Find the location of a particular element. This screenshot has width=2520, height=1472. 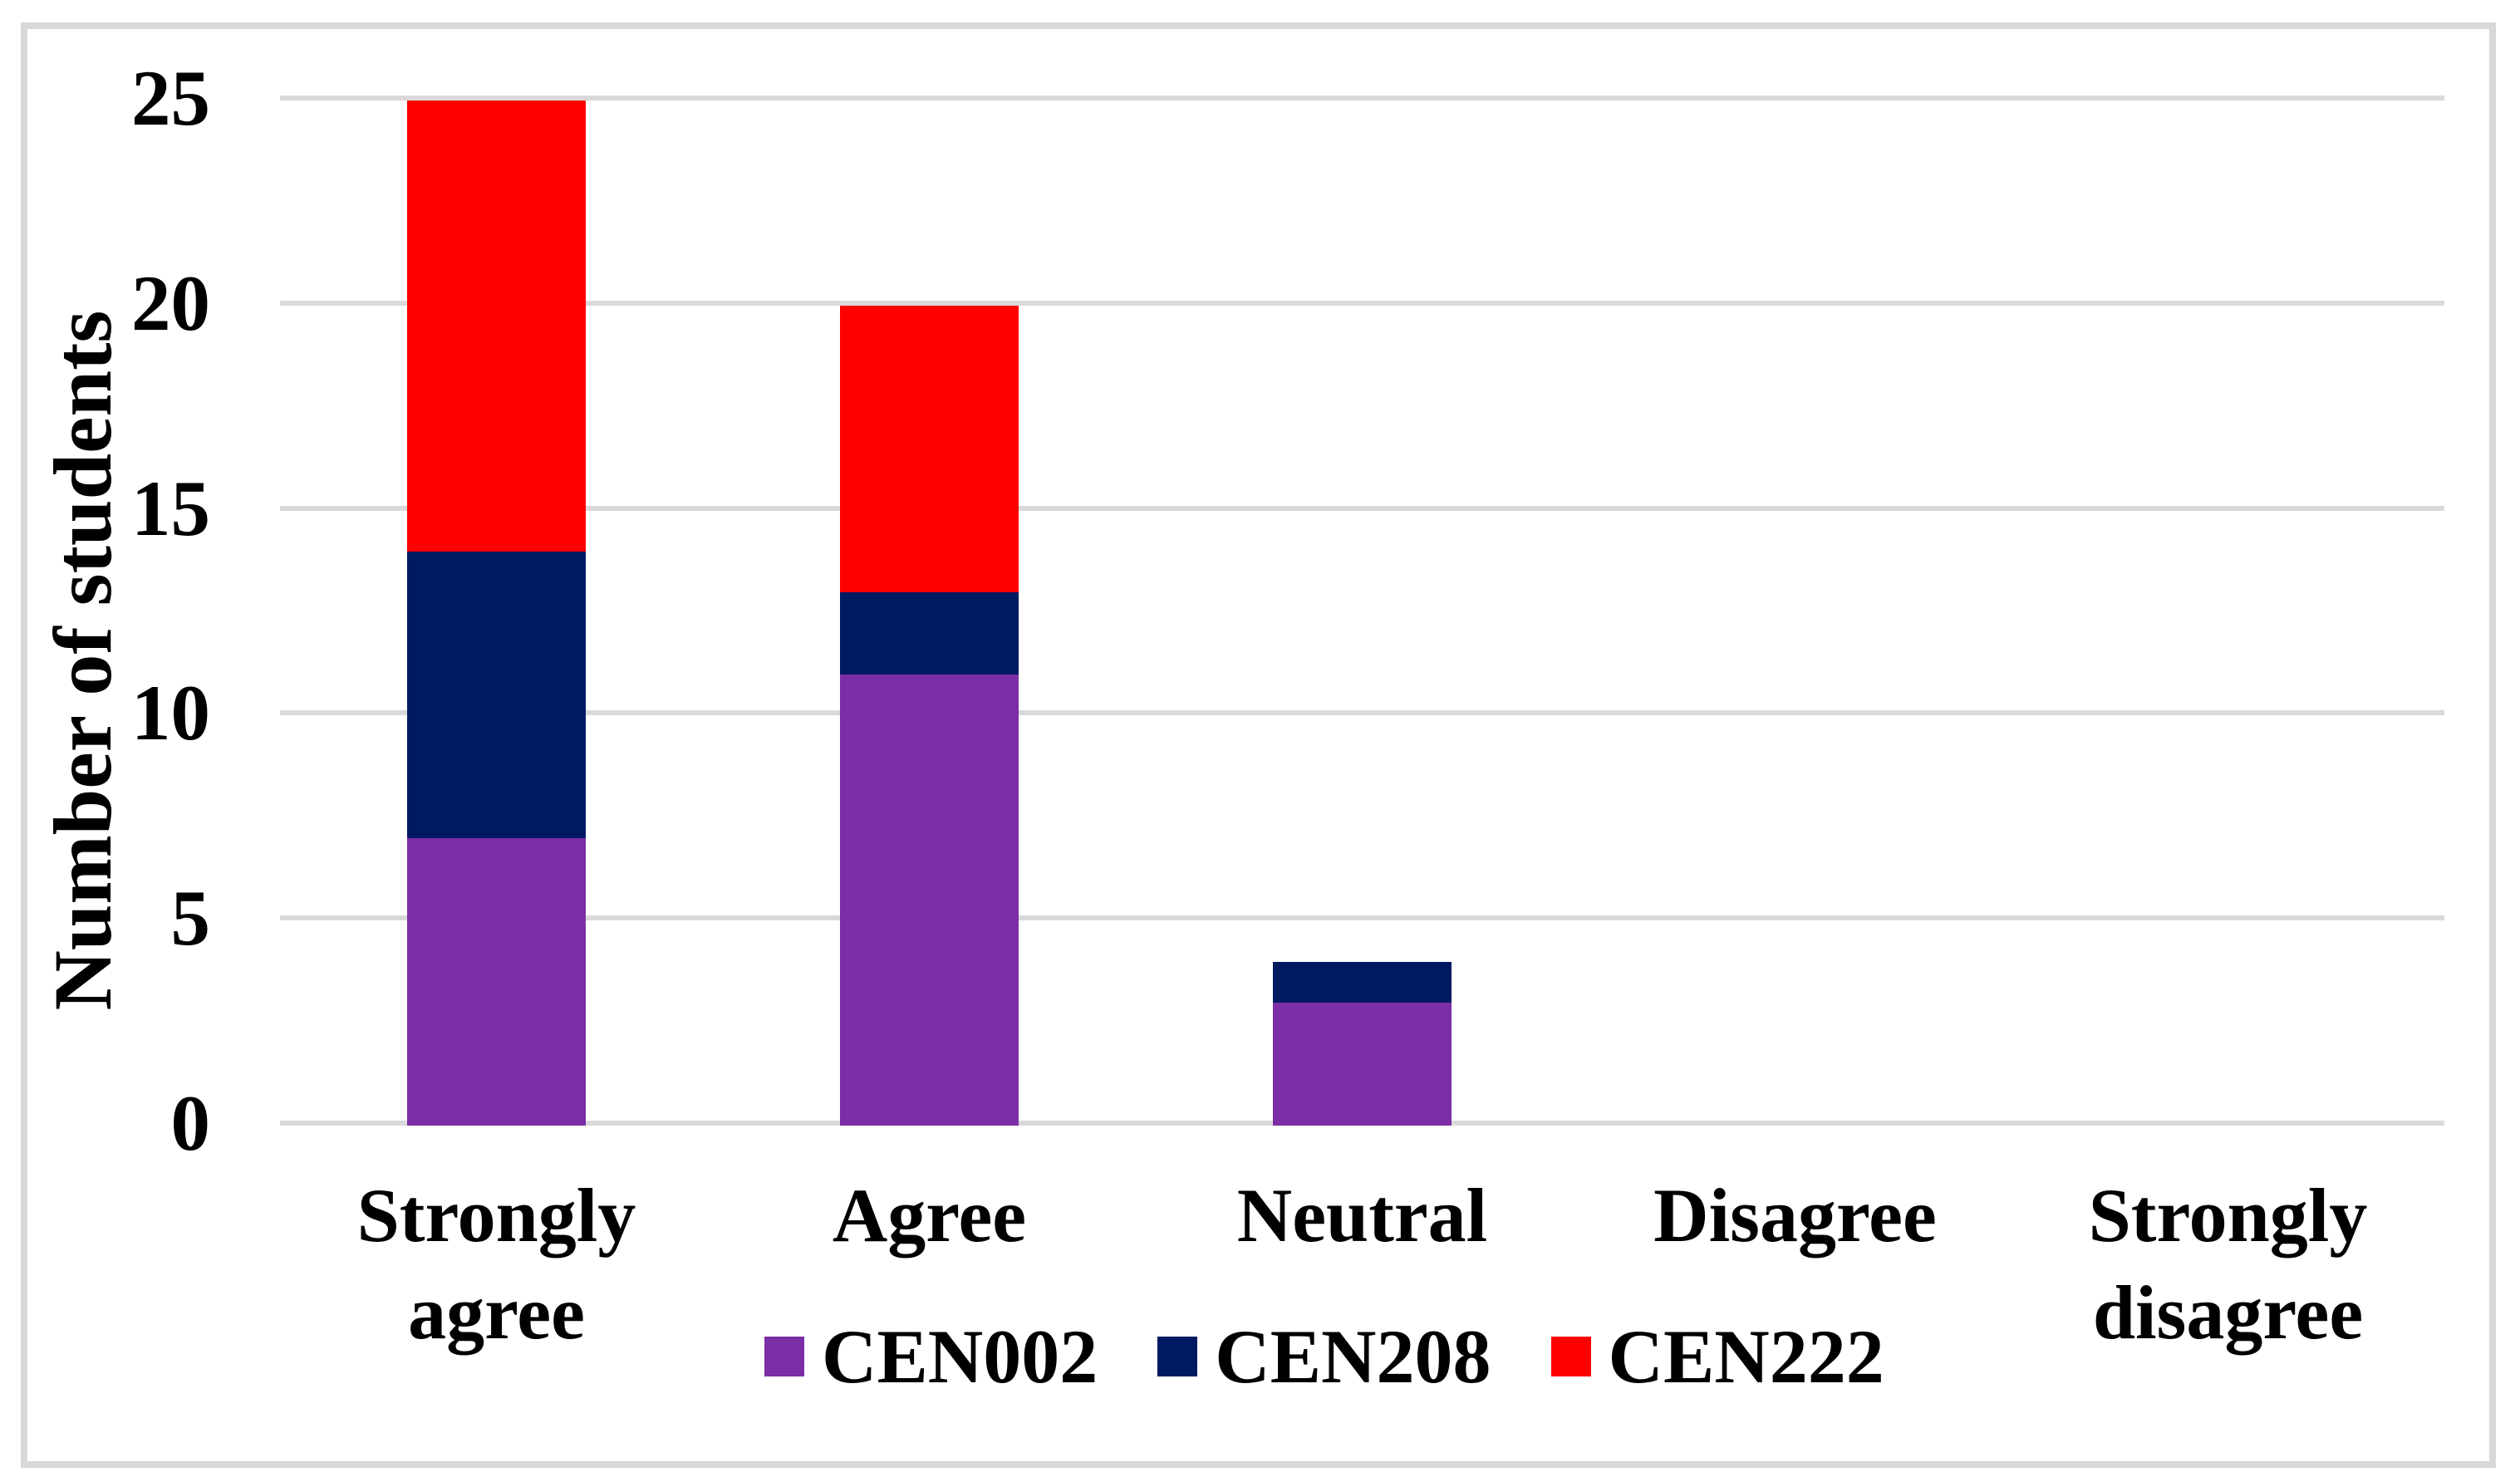

bar-stack-agree is located at coordinates (929, 715).